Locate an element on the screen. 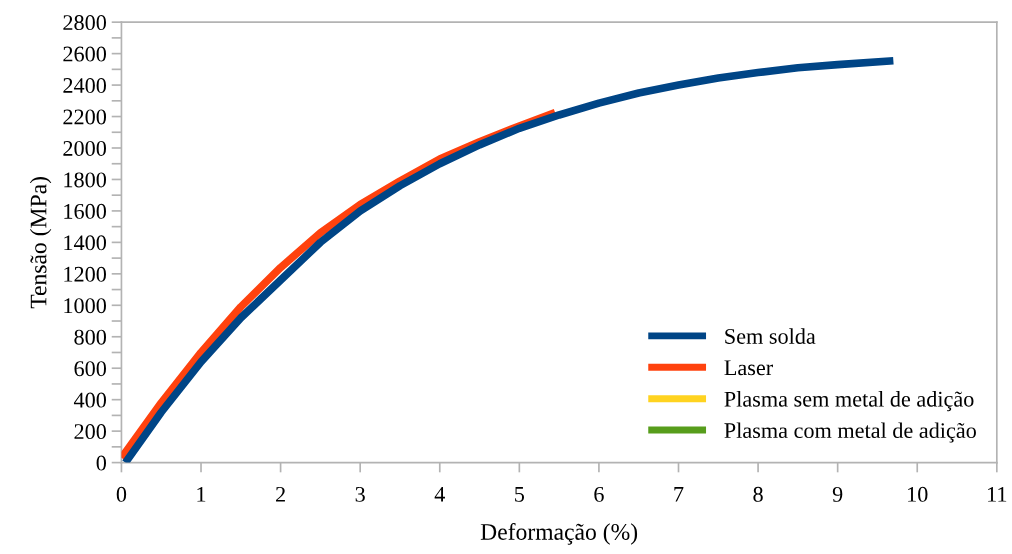 The height and width of the screenshot is (554, 1012). y-axis-title: Tensão (MPa) is located at coordinates (40, 243).